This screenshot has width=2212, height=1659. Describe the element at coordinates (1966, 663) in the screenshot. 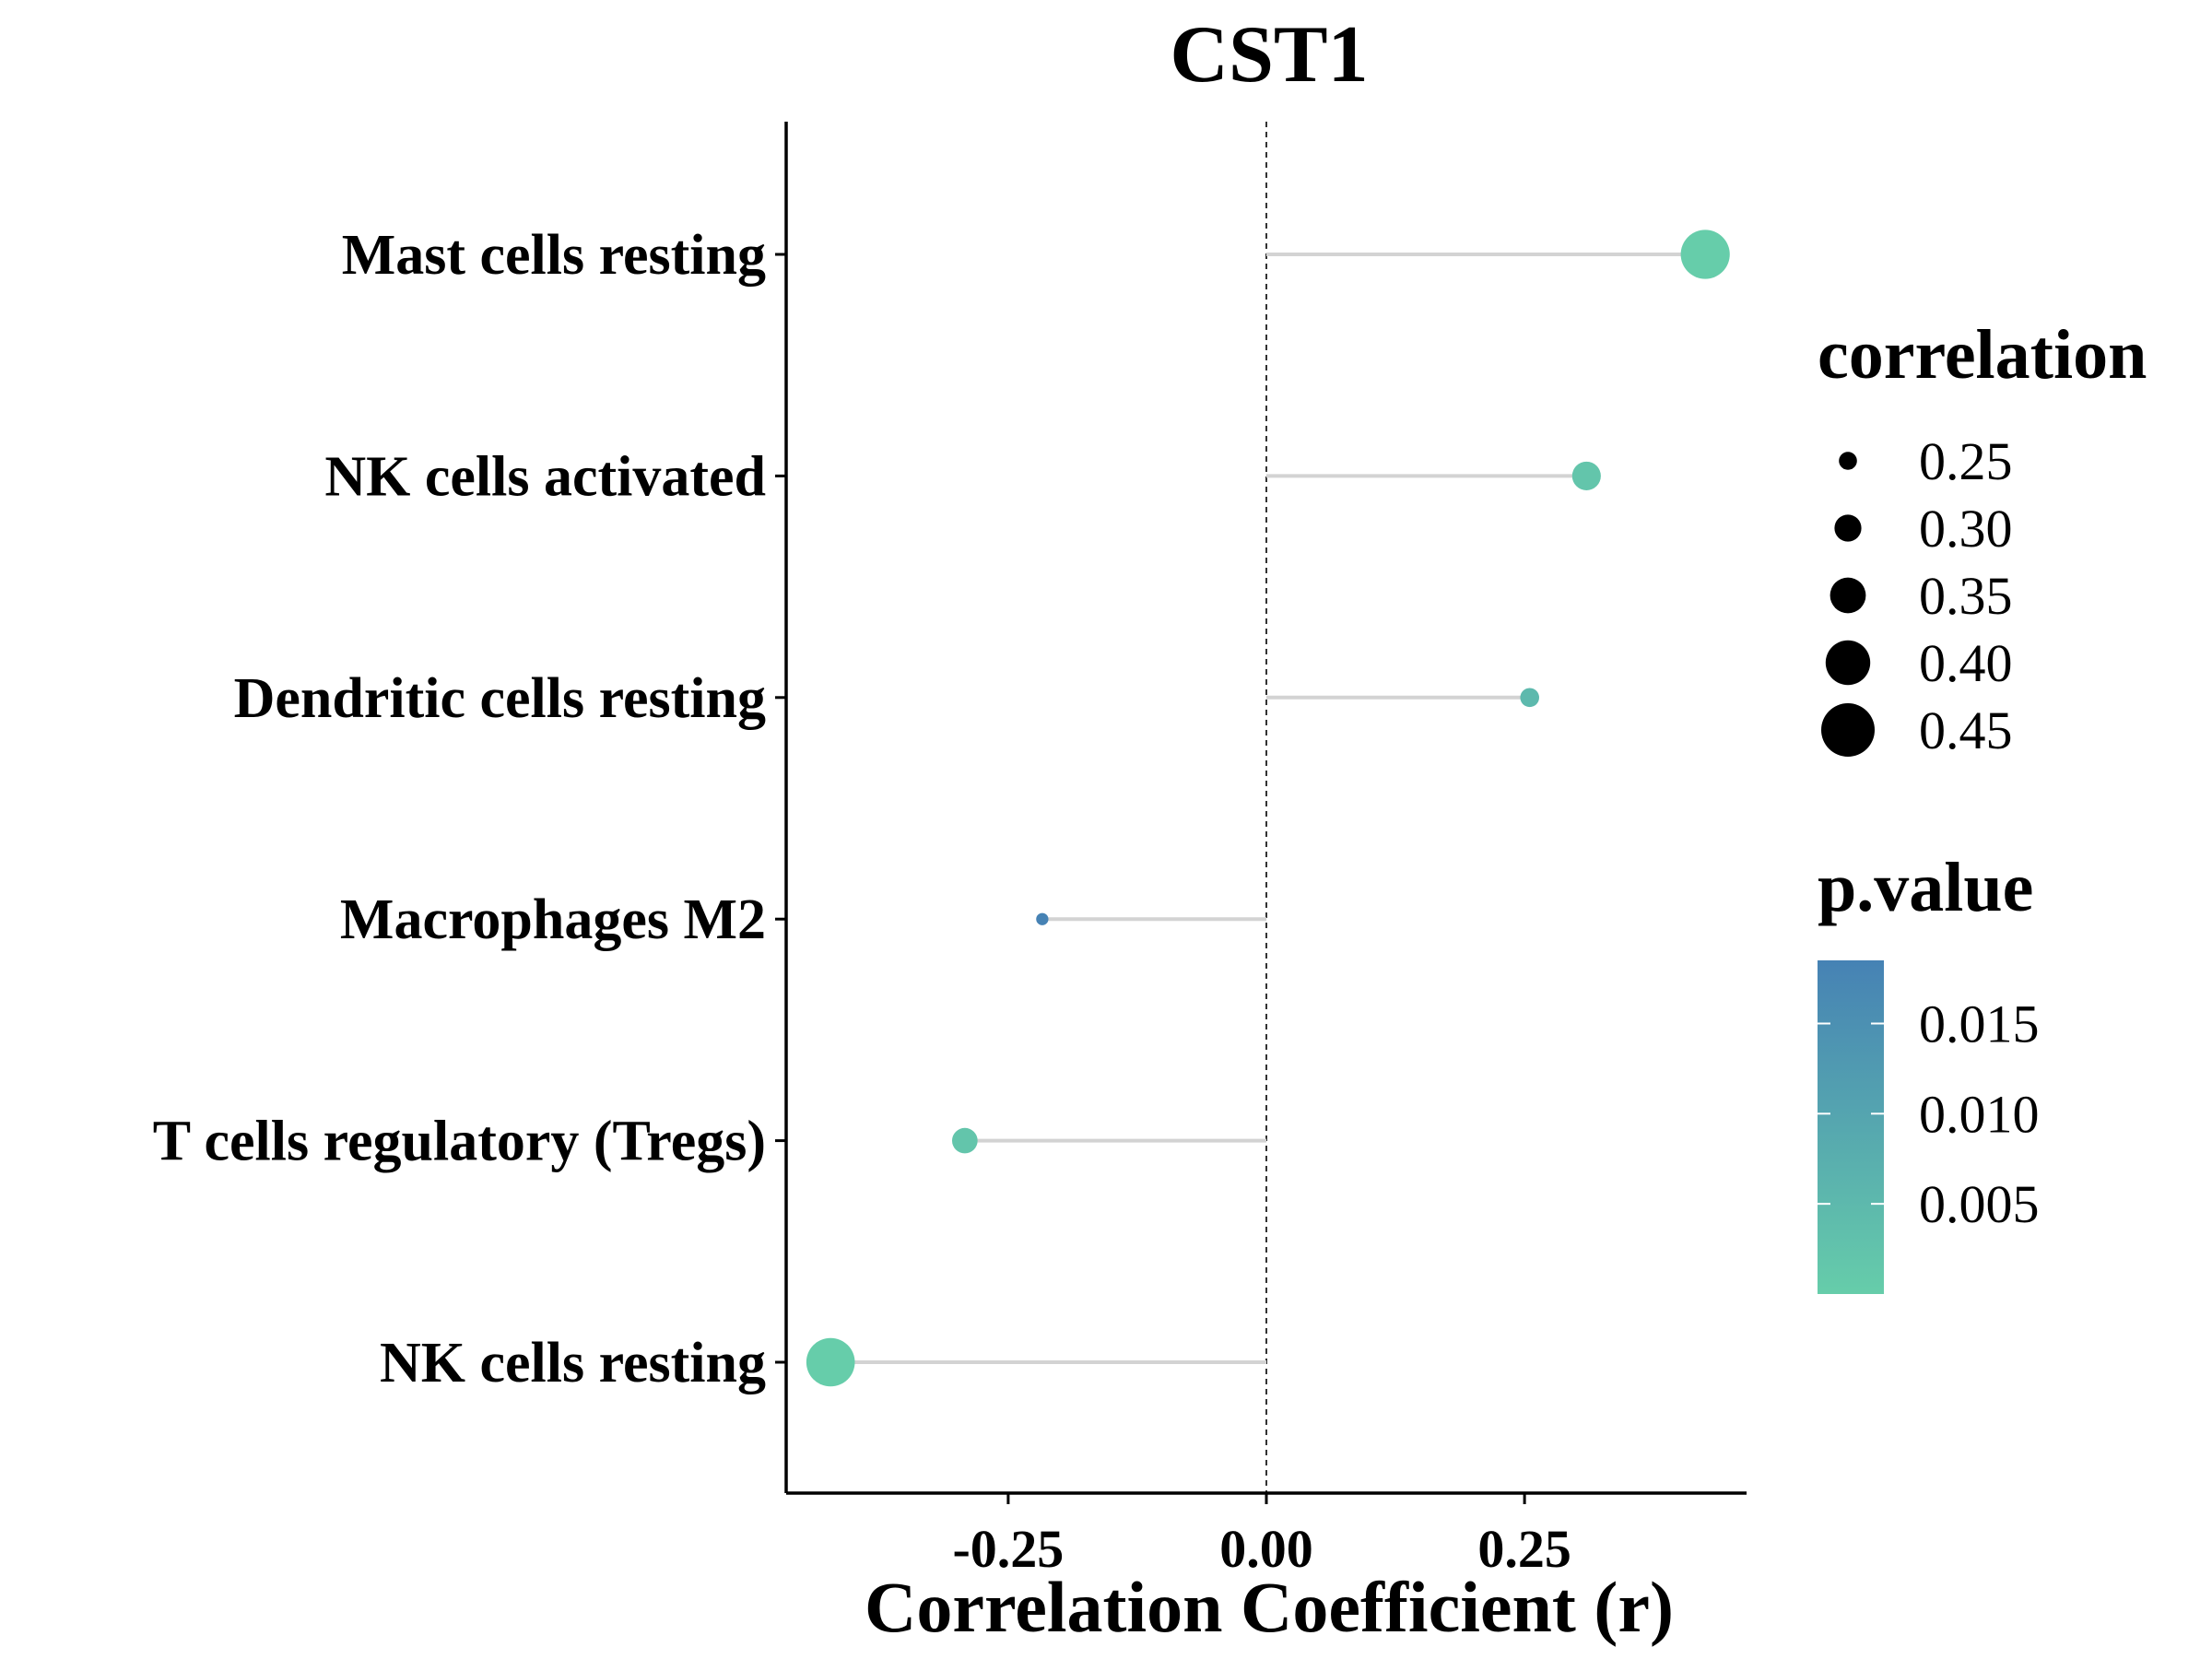

I see `size-legend-label: 0.40` at that location.